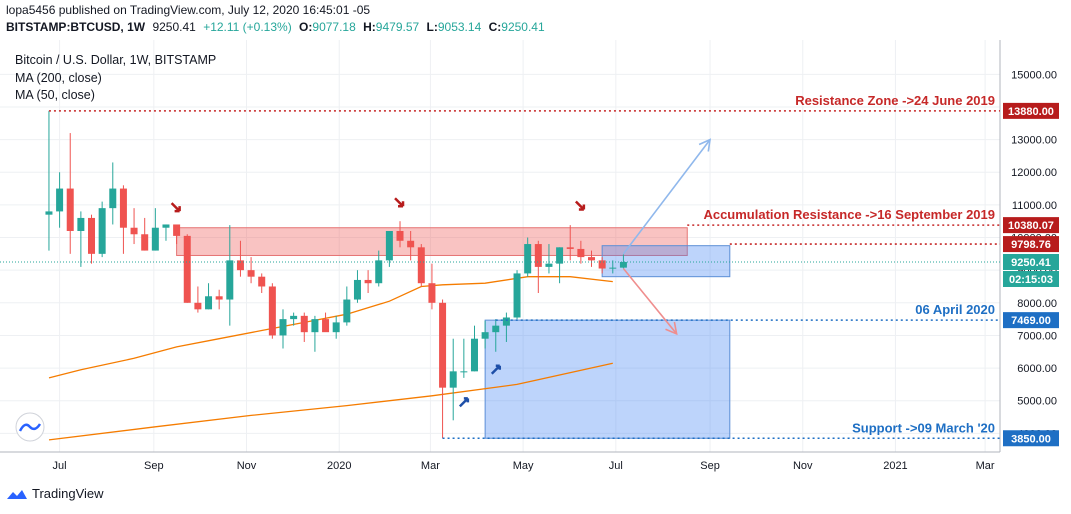 This screenshot has height=514, width=1071. I want to click on time-tick-label: May, so click(523, 466).